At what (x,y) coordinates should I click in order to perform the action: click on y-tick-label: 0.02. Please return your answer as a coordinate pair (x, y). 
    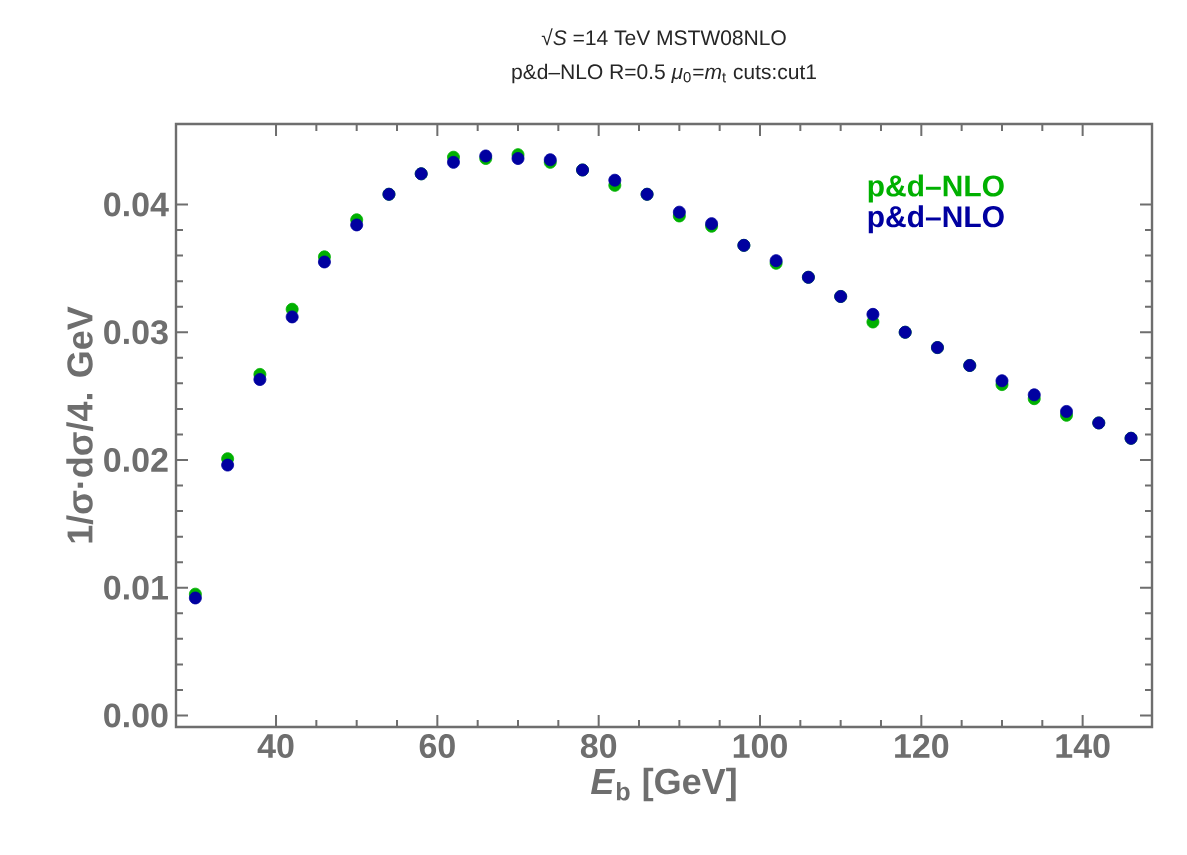
    Looking at the image, I should click on (136, 460).